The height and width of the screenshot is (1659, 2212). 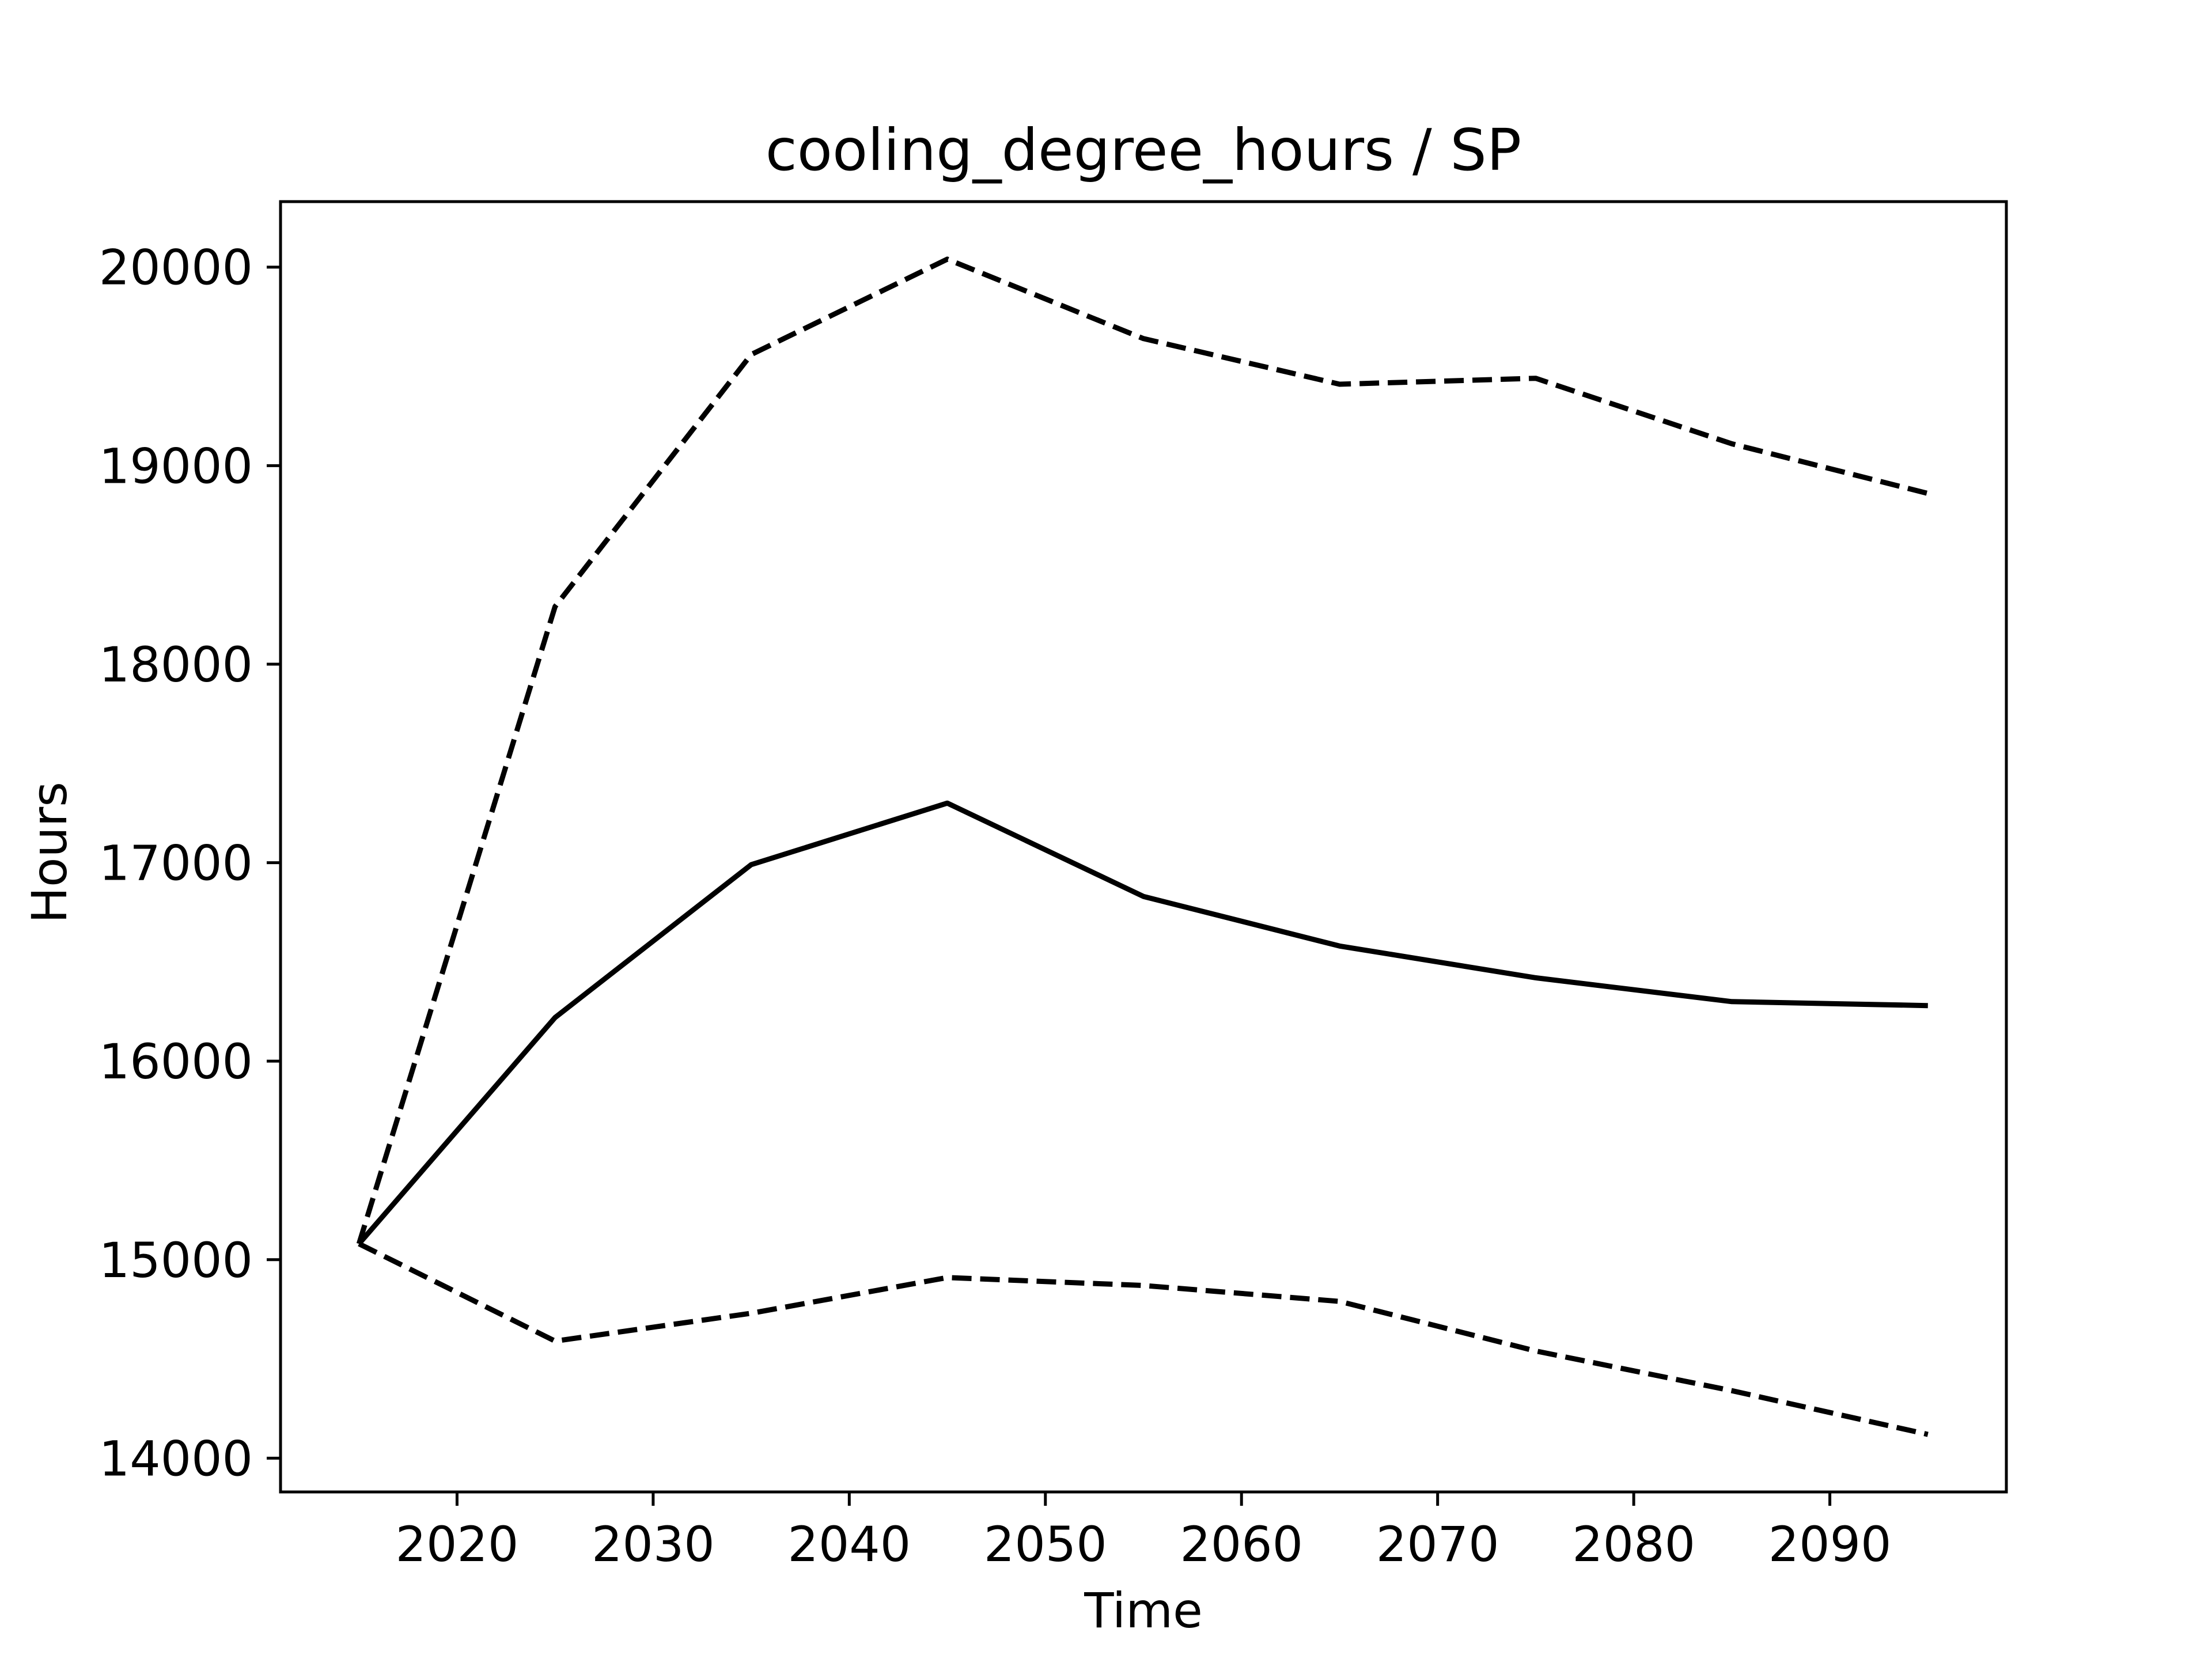 What do you see at coordinates (176, 665) in the screenshot?
I see `y-tick-label: 18000` at bounding box center [176, 665].